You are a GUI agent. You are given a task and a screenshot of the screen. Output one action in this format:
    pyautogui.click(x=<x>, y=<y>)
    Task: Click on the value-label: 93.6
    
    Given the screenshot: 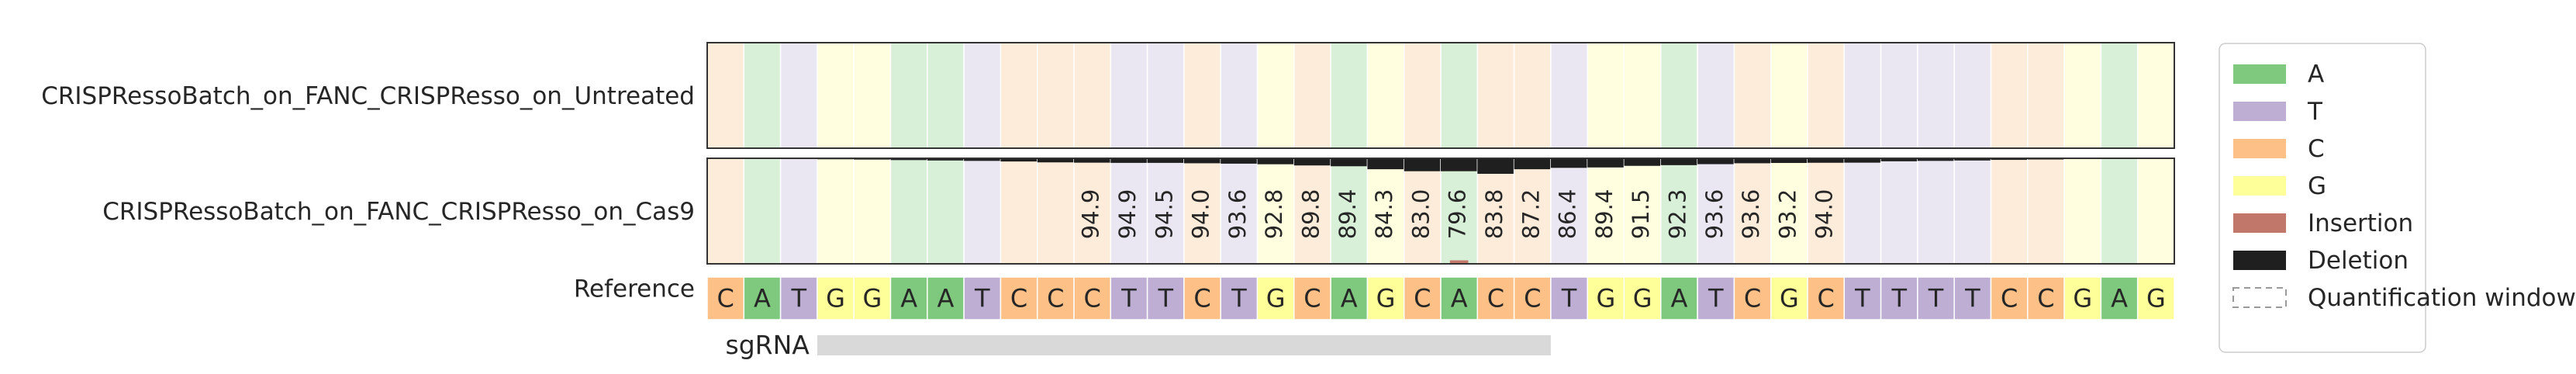 What is the action you would take?
    pyautogui.click(x=1751, y=214)
    